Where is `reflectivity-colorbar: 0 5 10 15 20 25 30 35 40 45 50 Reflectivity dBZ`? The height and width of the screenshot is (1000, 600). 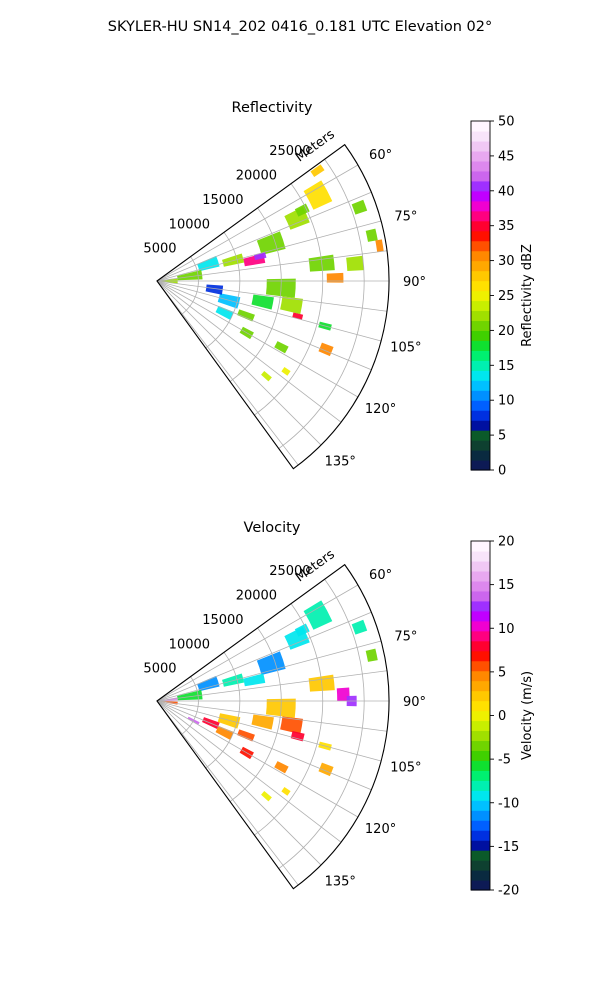
reflectivity-colorbar: 0 5 10 15 20 25 30 35 40 45 50 Reflectivity dBZ is located at coordinates (502, 297).